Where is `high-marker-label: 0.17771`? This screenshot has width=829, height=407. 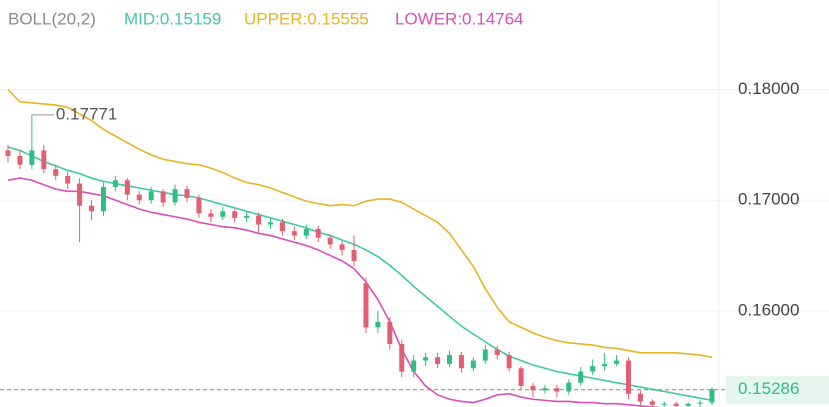
high-marker-label: 0.17771 is located at coordinates (86, 113).